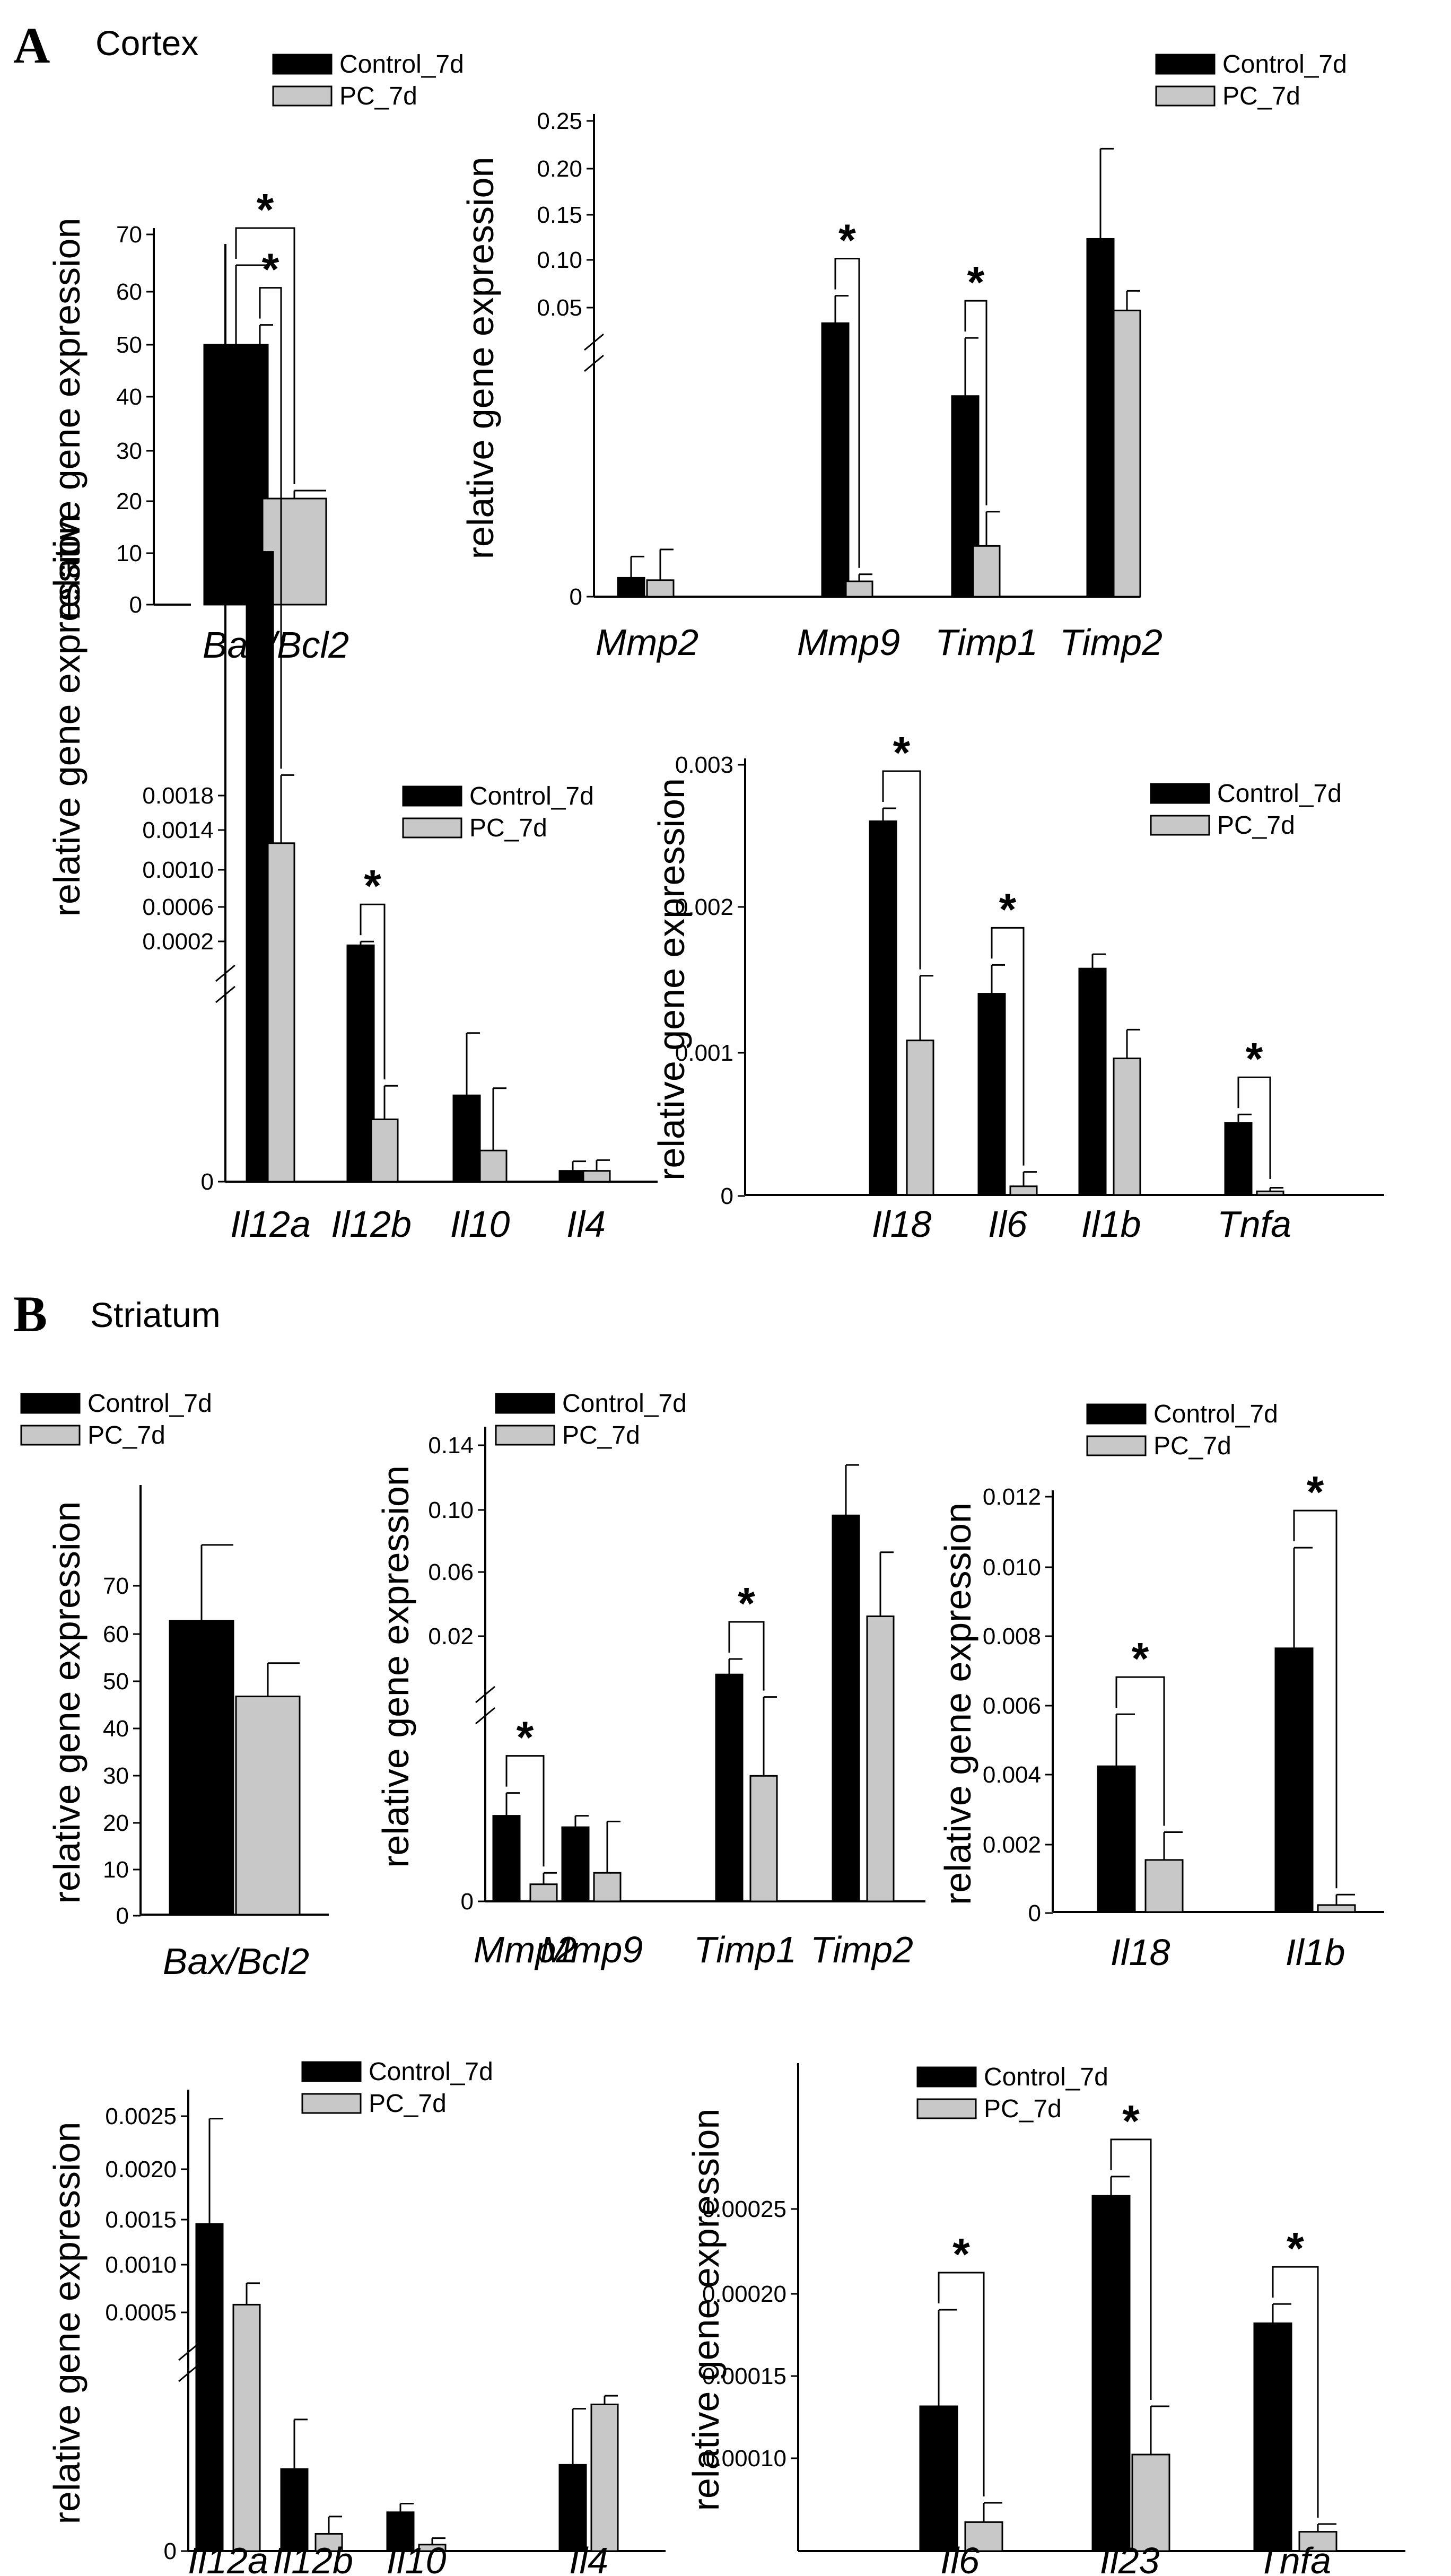 The width and height of the screenshot is (1451, 2576). I want to click on b1-y-tick-label: 30, so click(116, 1776).